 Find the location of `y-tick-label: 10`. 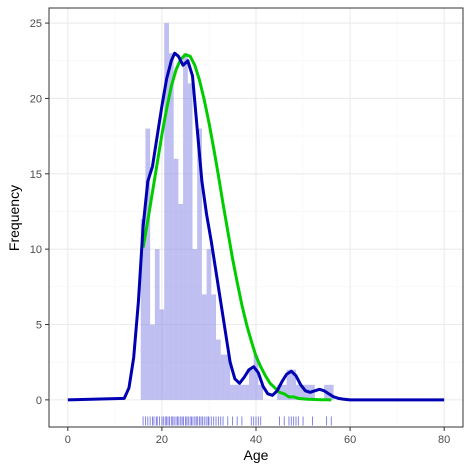

y-tick-label: 10 is located at coordinates (36, 250).